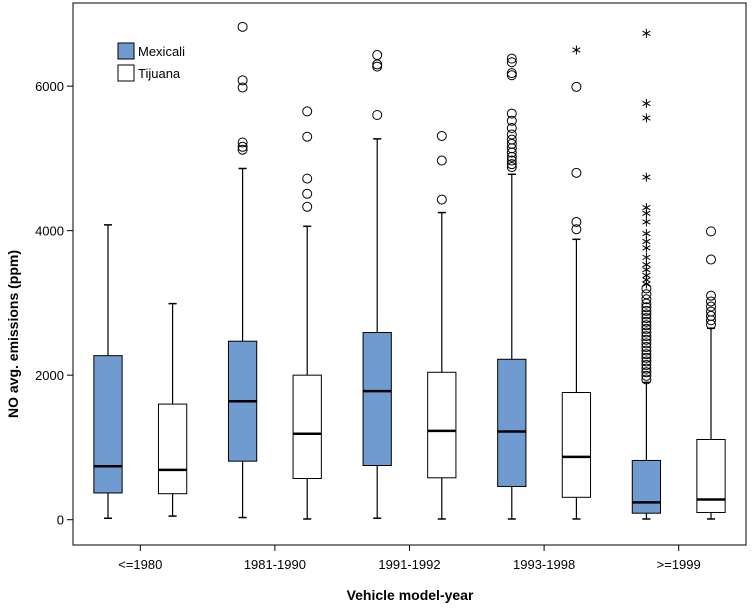 Image resolution: width=753 pixels, height=609 pixels. Describe the element at coordinates (679, 564) in the screenshot. I see `x-tick-label: >=1999` at that location.